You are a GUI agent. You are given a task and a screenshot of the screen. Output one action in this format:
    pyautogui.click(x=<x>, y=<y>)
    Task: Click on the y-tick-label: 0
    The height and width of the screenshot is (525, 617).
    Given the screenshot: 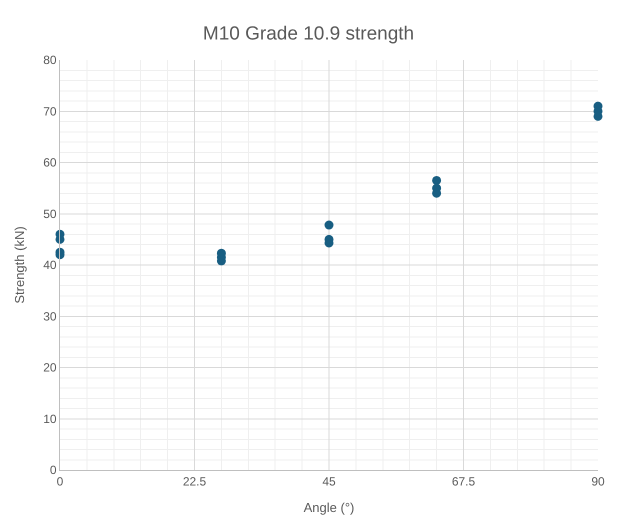 What is the action you would take?
    pyautogui.click(x=53, y=470)
    